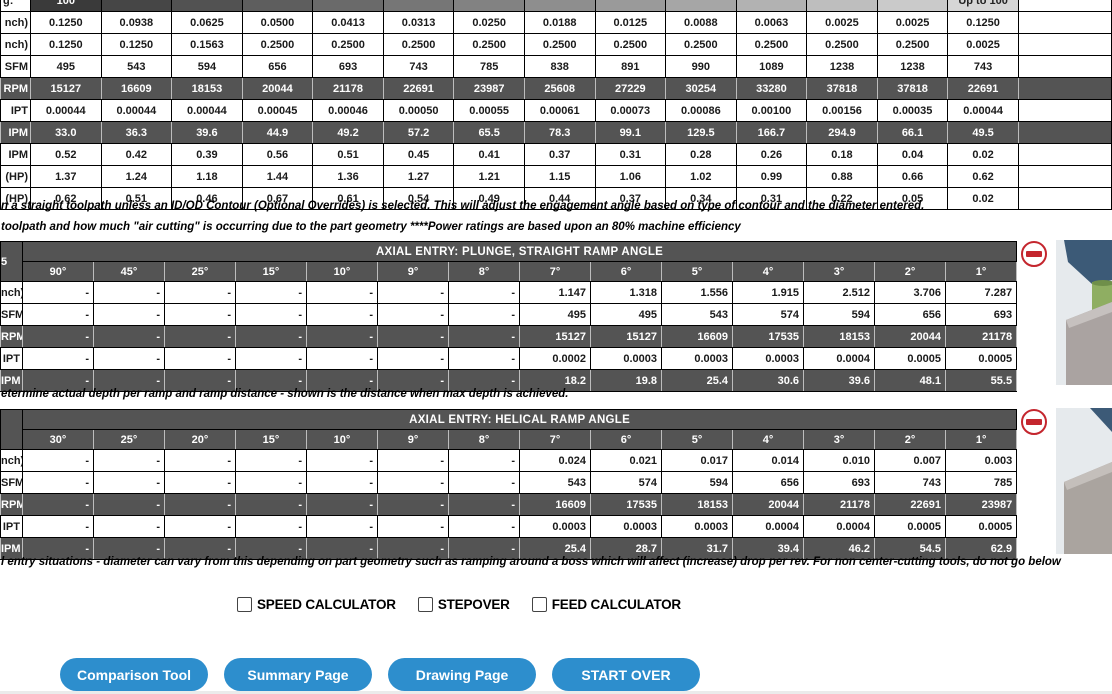  What do you see at coordinates (555, 460) in the screenshot?
I see `table-cell: 0.024` at bounding box center [555, 460].